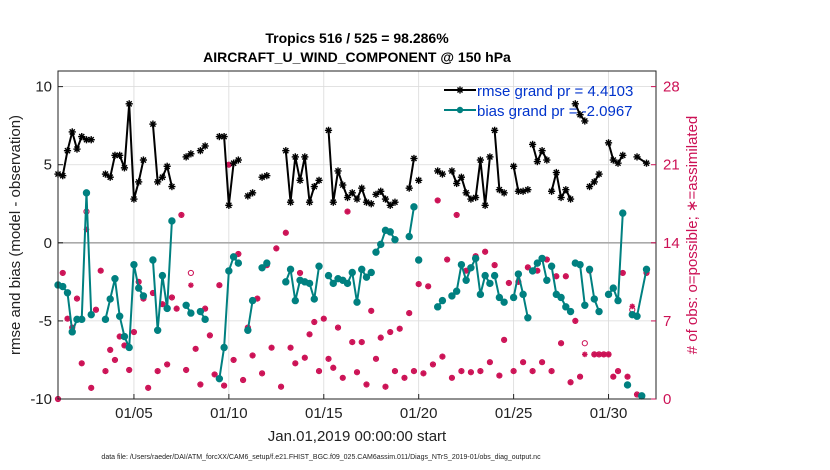  I want to click on left-y-axis-label: rmse and bias (model - observation), so click(15, 235).